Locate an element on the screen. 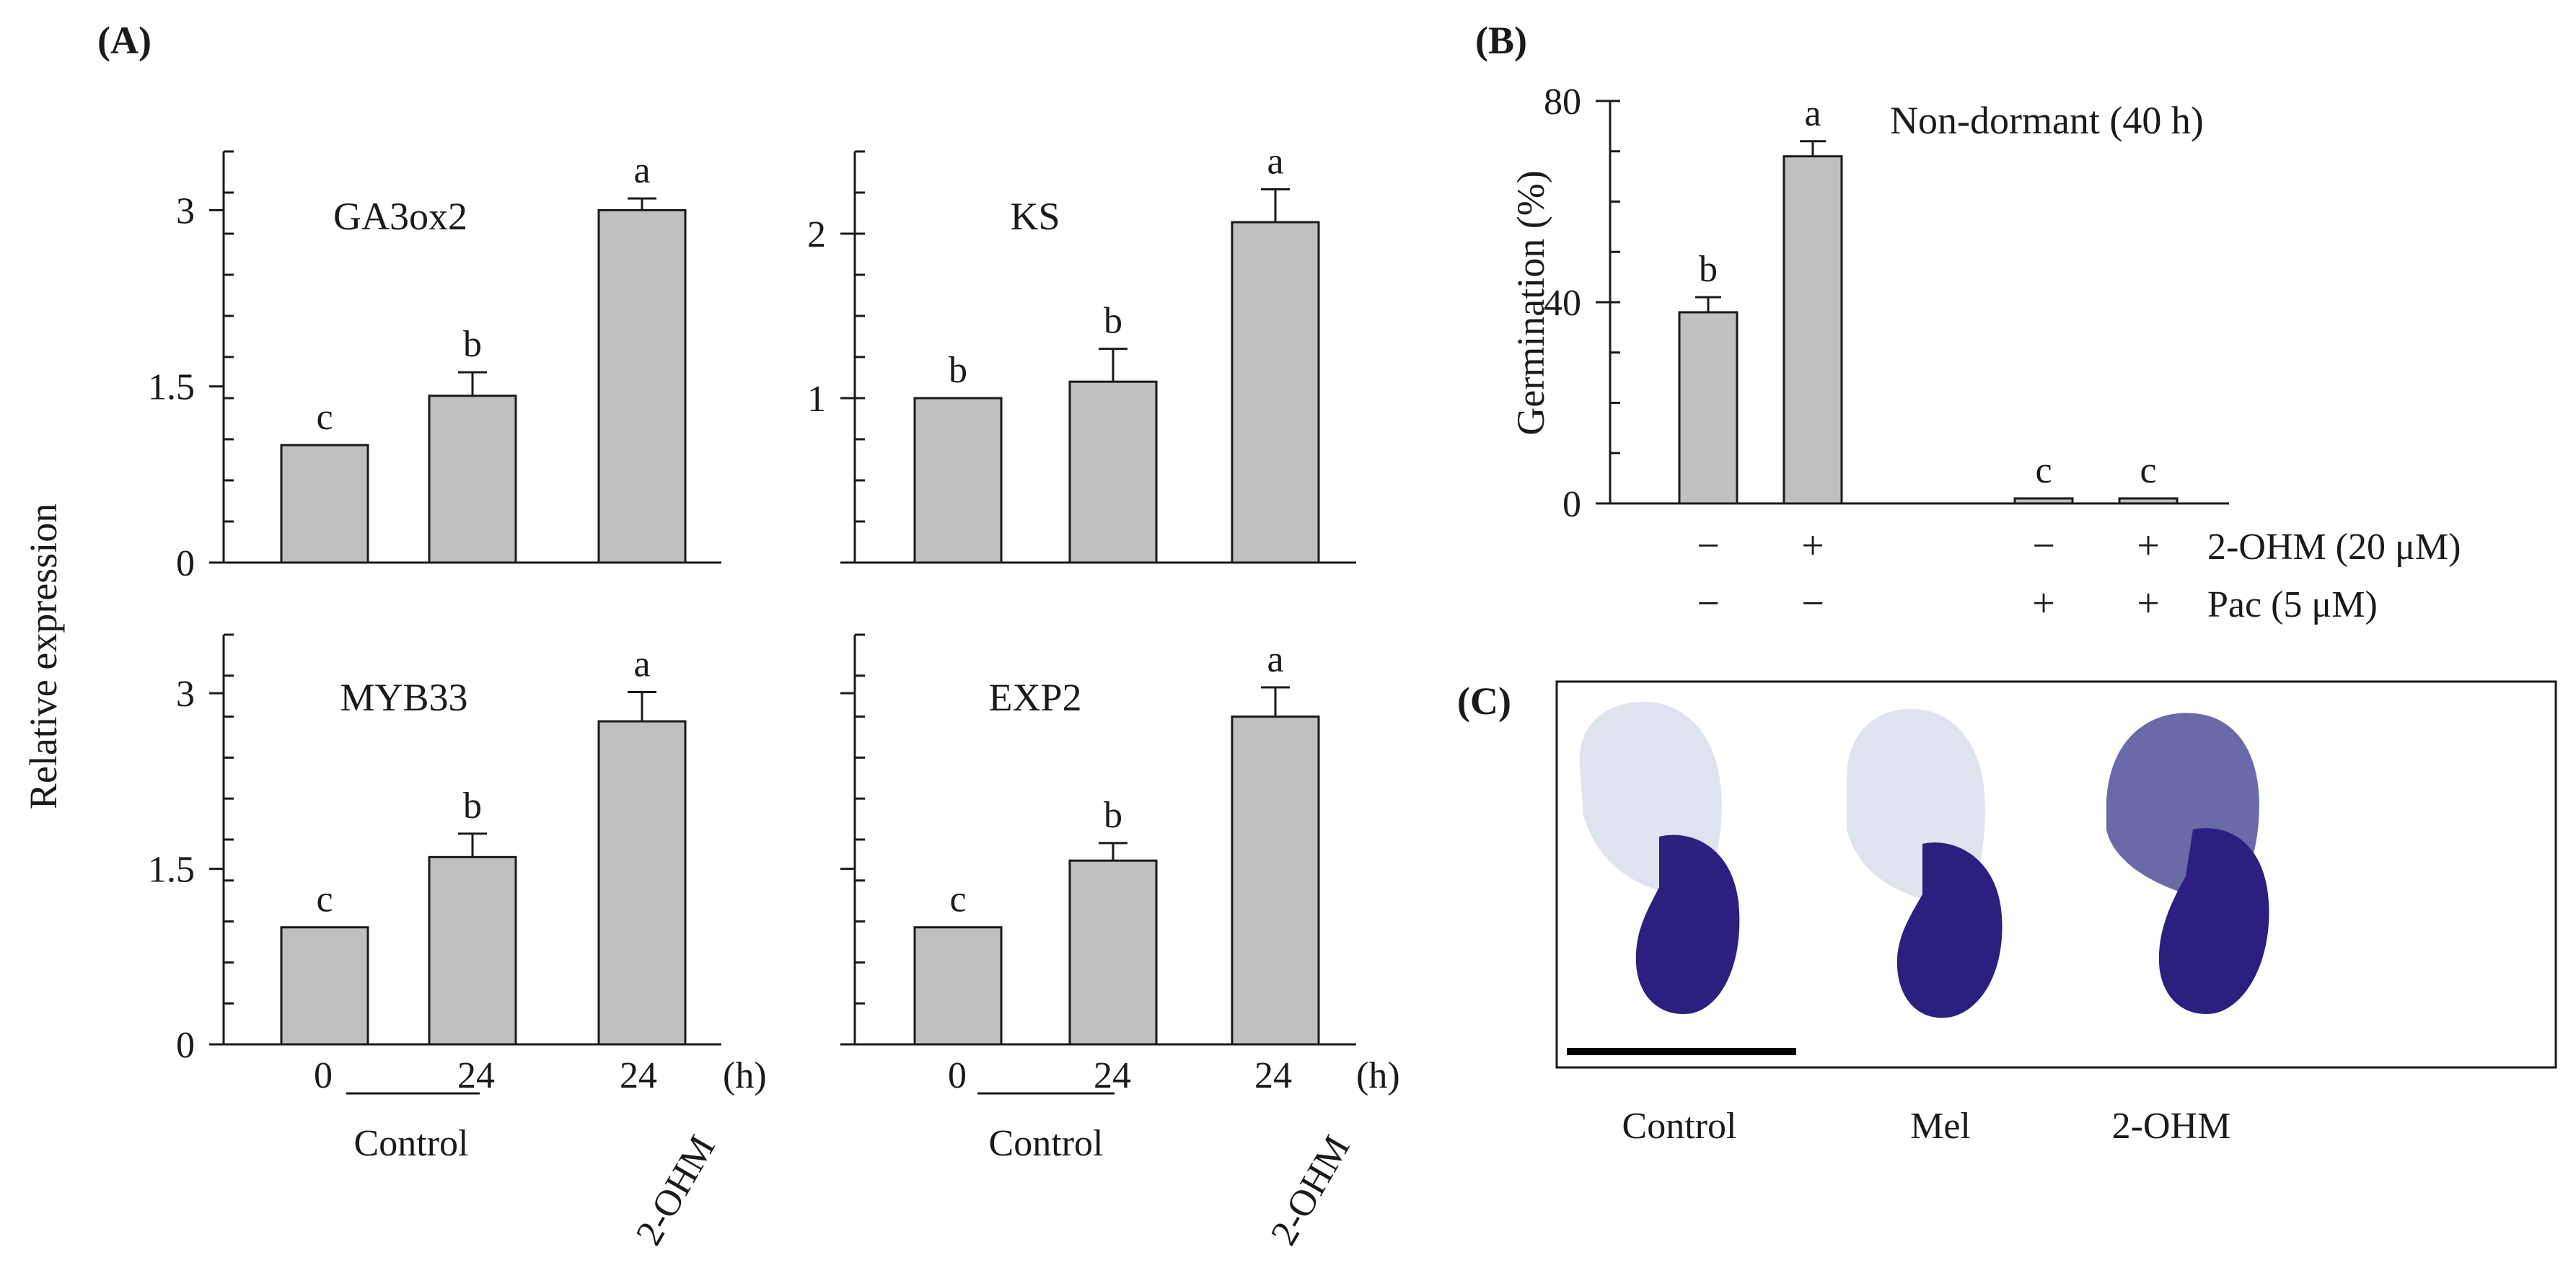 The image size is (2576, 1273). chart-exp2: EXP2 c b a is located at coordinates (1098, 839).